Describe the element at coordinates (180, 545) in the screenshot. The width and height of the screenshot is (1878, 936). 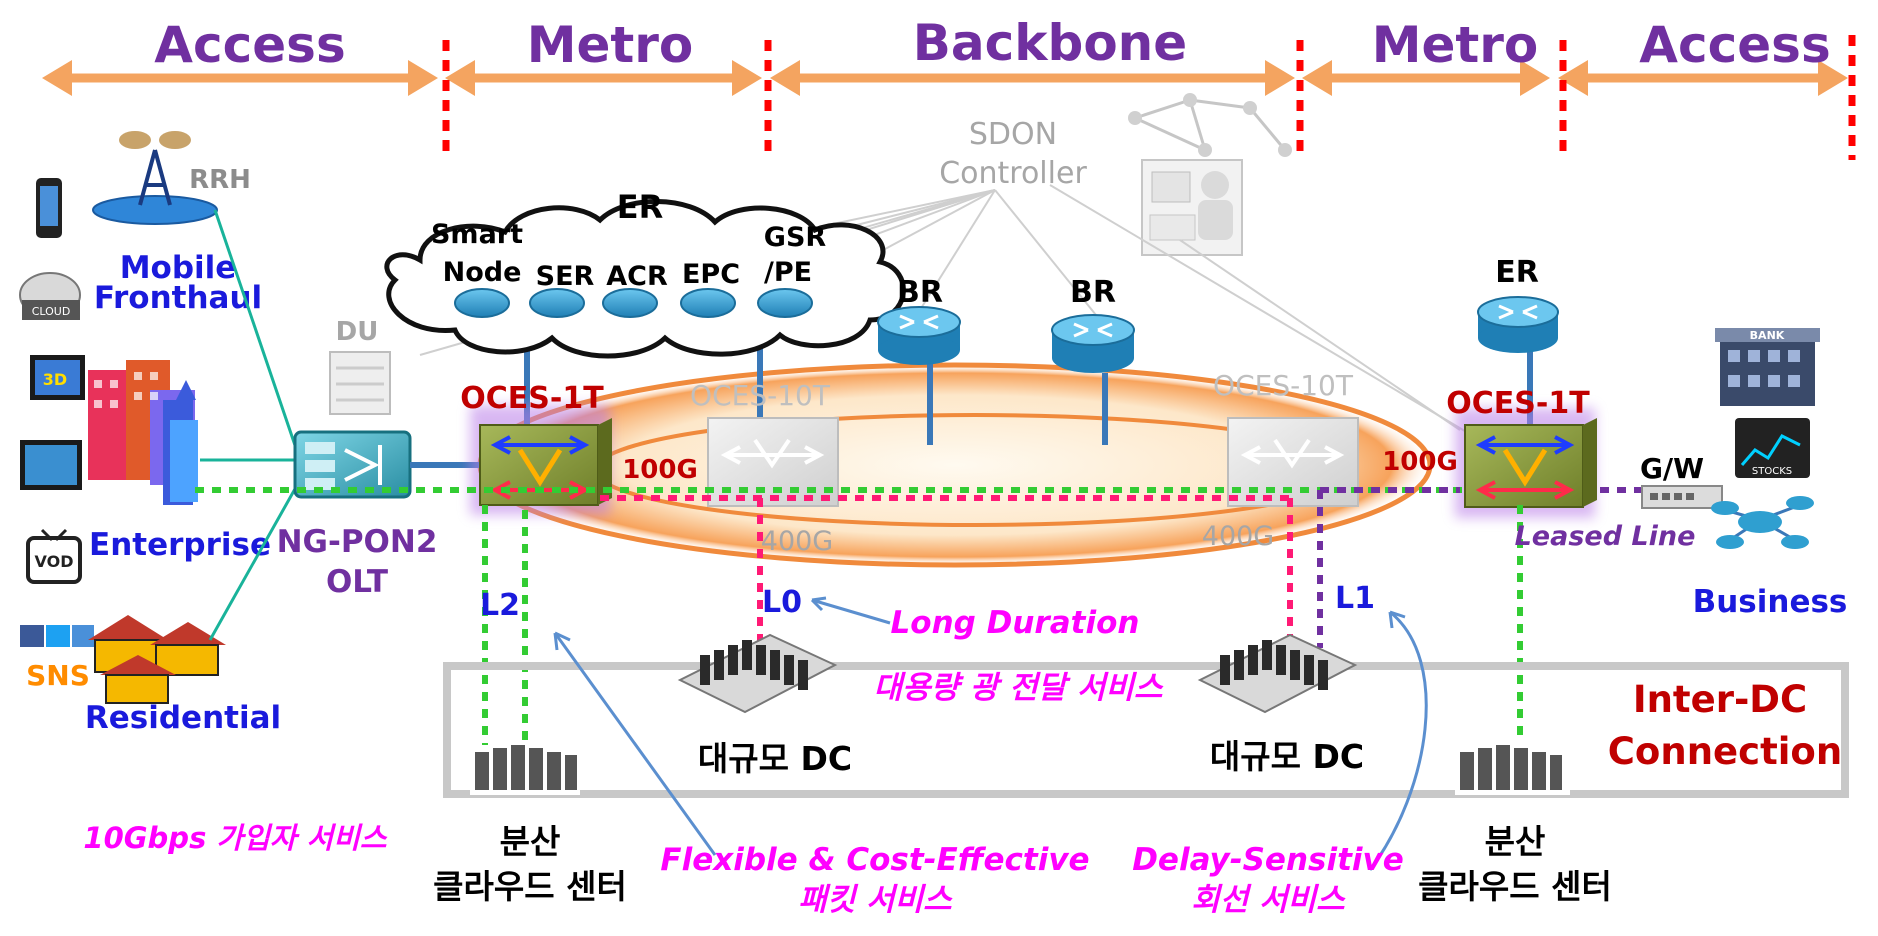
I see `enterprise-label: Enterprise` at that location.